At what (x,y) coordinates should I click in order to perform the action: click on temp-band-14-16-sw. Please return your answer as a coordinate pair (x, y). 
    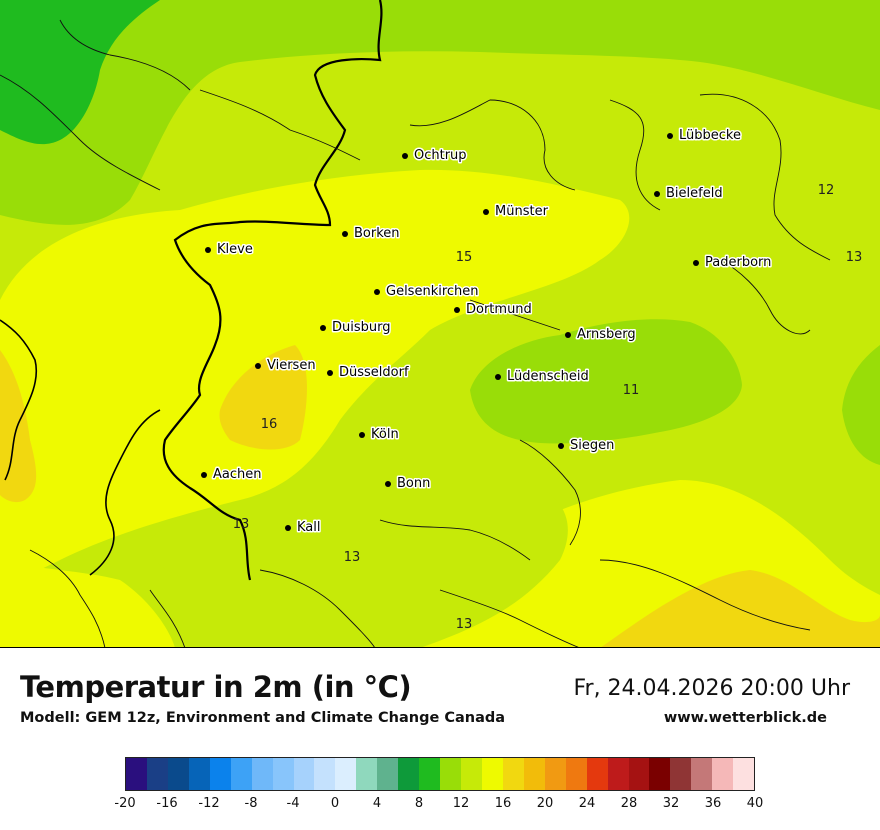
    Looking at the image, I should click on (87, 604).